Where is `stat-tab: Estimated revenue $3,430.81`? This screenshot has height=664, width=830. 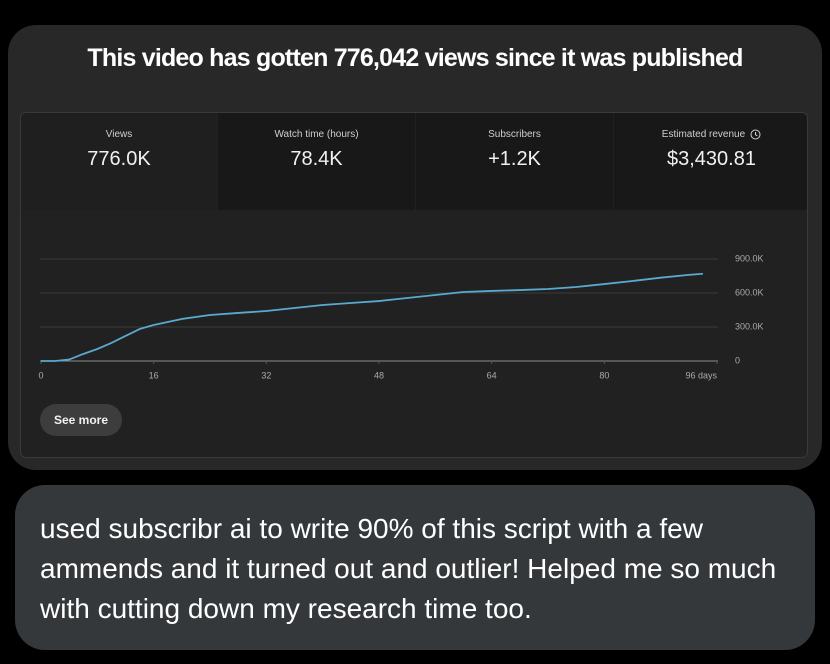
stat-tab: Estimated revenue $3,430.81 is located at coordinates (710, 161).